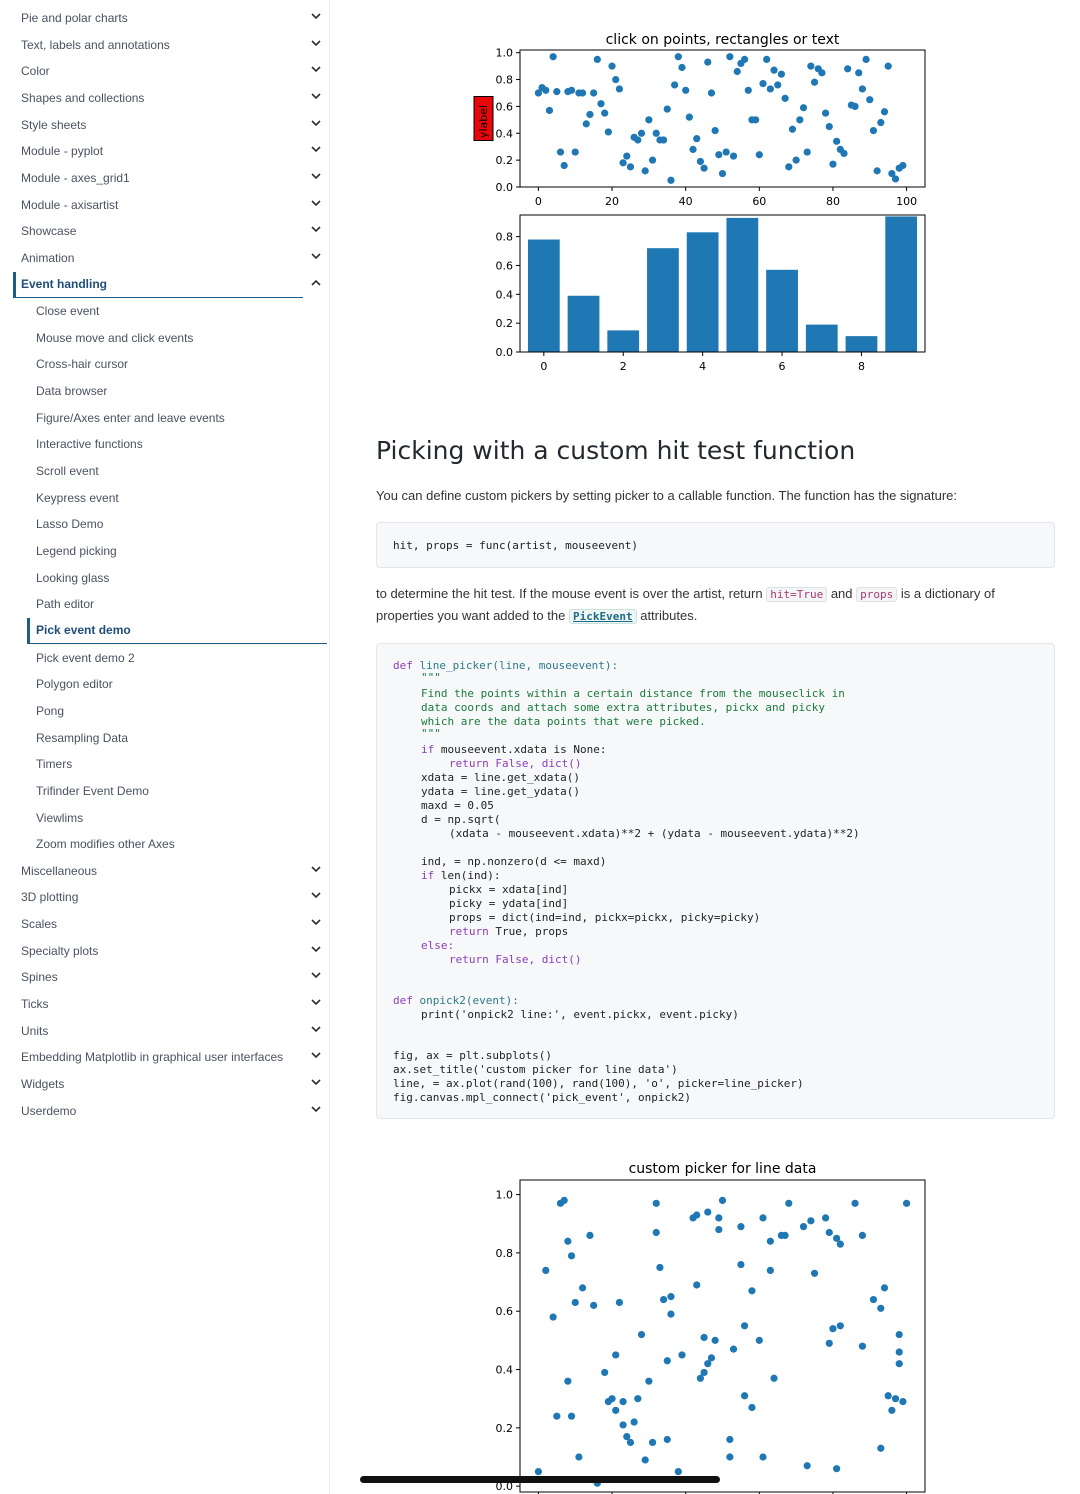  What do you see at coordinates (177, 444) in the screenshot?
I see `sidebar-subitem-interactive-functions: Interactive functions` at bounding box center [177, 444].